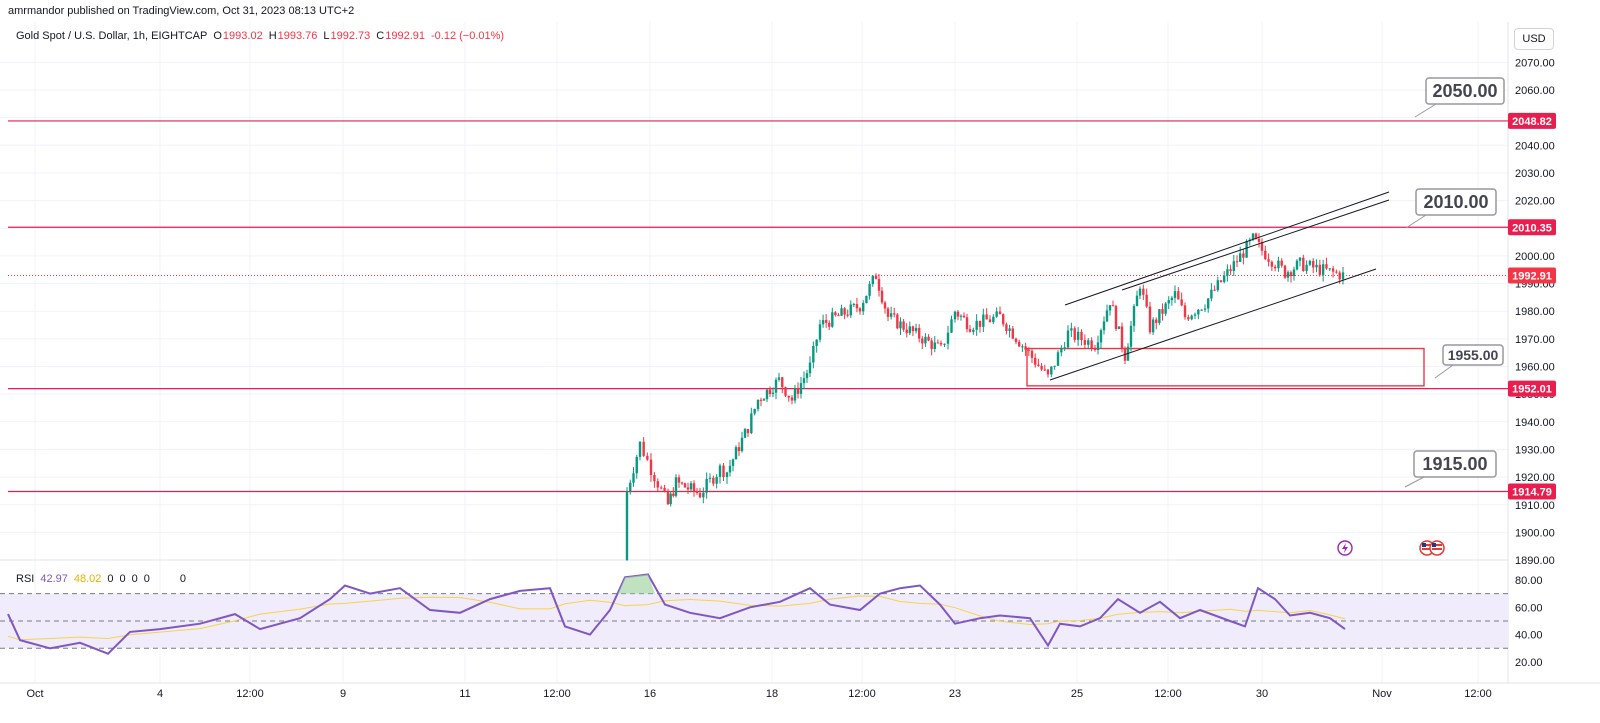 The image size is (1600, 723). What do you see at coordinates (343, 694) in the screenshot?
I see `time-tick-label: 9` at bounding box center [343, 694].